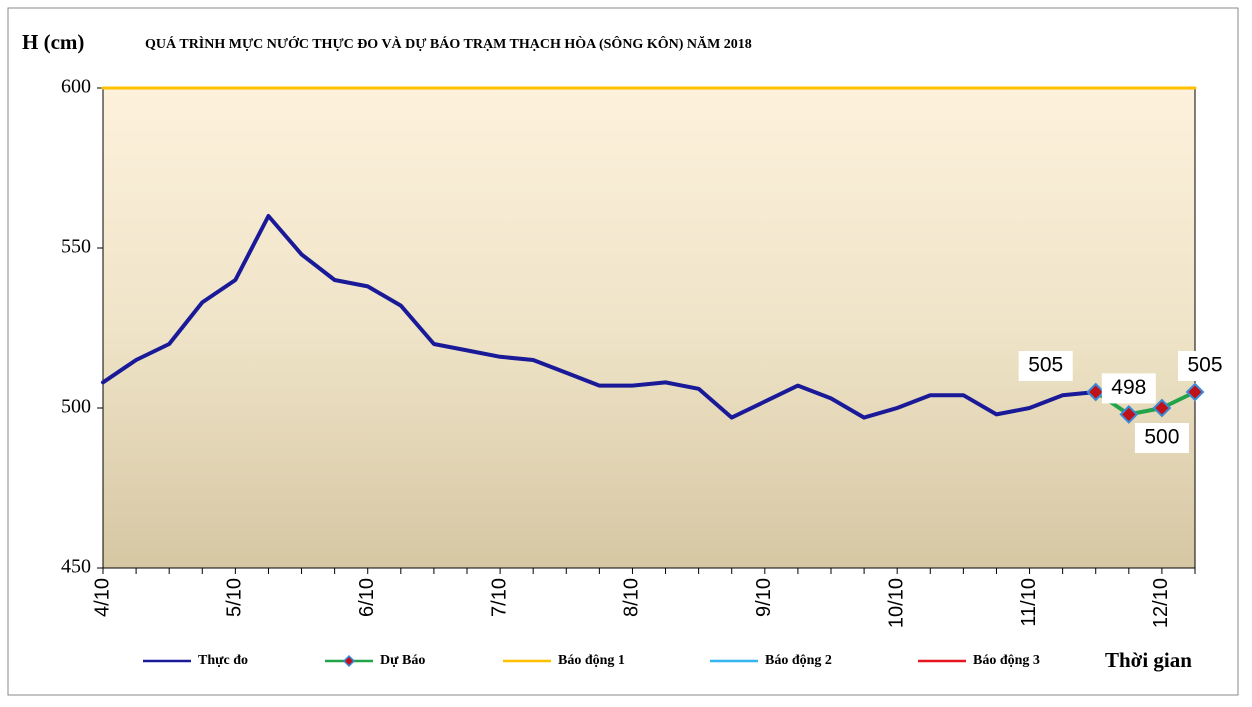 The width and height of the screenshot is (1252, 707). Describe the element at coordinates (499, 597) in the screenshot. I see `x-tick-label: 7/10` at that location.